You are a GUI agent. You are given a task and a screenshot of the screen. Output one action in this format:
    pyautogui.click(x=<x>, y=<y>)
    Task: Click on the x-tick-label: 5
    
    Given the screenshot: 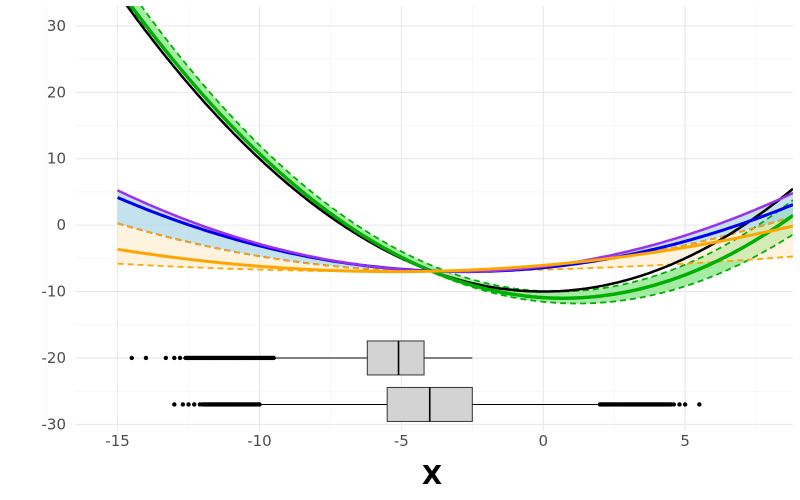 What is the action you would take?
    pyautogui.click(x=685, y=441)
    